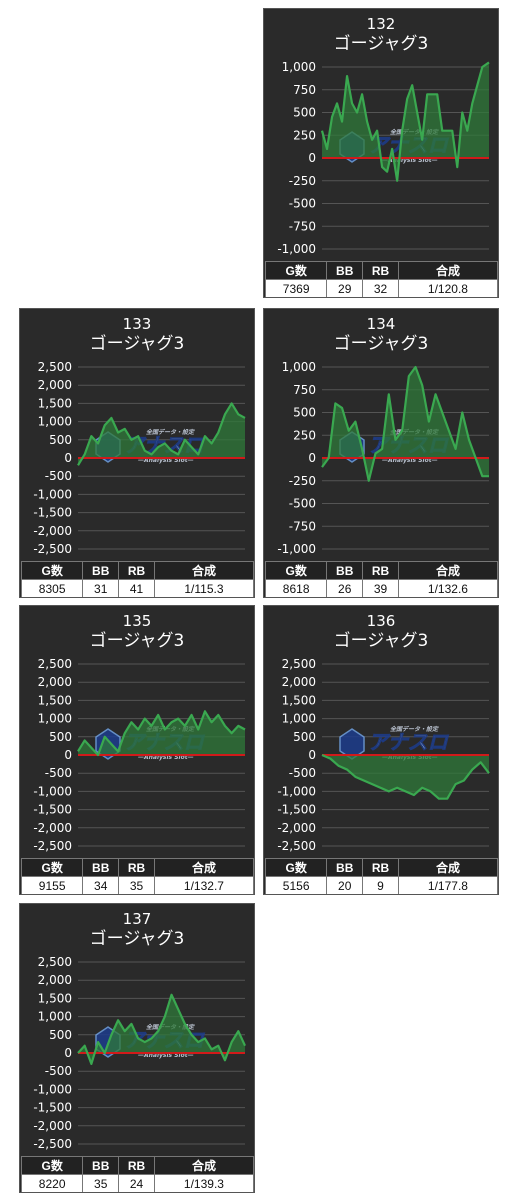 The height and width of the screenshot is (1200, 521). What do you see at coordinates (136, 588) in the screenshot?
I see `rb-value: 41` at bounding box center [136, 588].